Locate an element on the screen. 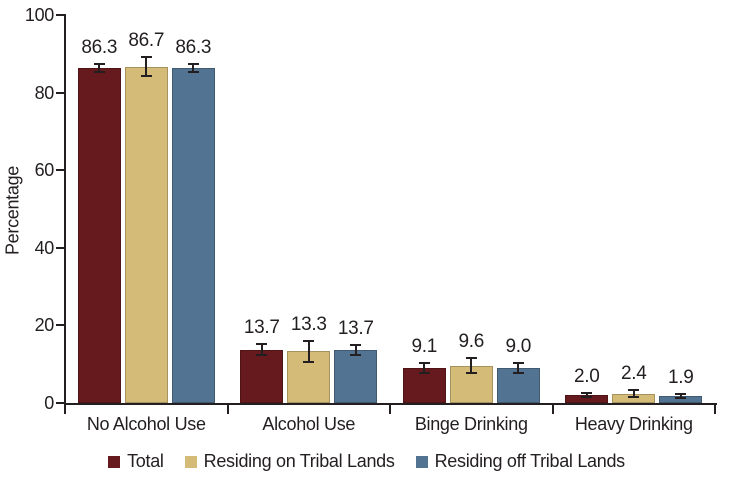 Image resolution: width=733 pixels, height=486 pixels. bar-value-label: 9.6 is located at coordinates (471, 342).